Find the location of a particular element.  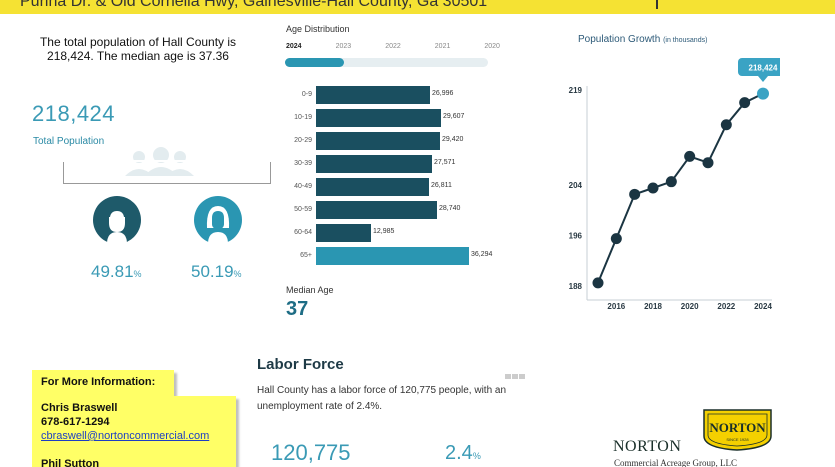

growth-series-line is located at coordinates (680, 188).